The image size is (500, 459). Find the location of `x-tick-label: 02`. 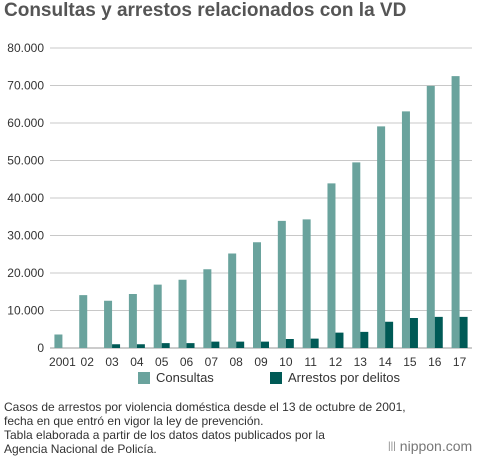

x-tick-label: 02 is located at coordinates (88, 362).